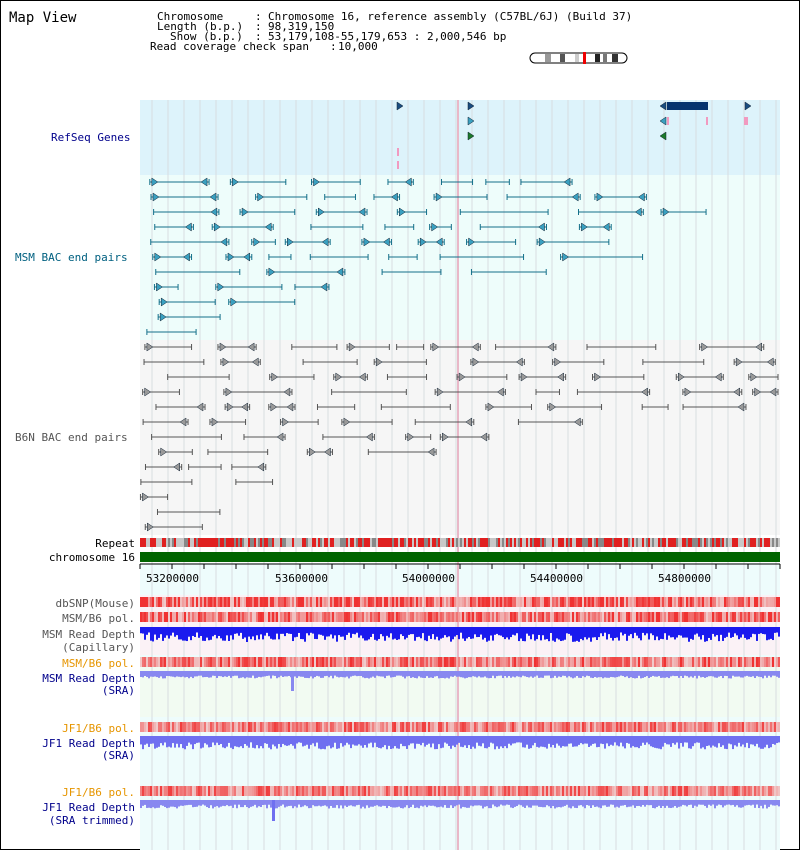 This screenshot has height=850, width=800. I want to click on track-label-msm-b6-pol-2: MSM/B6 pol., so click(98, 663).